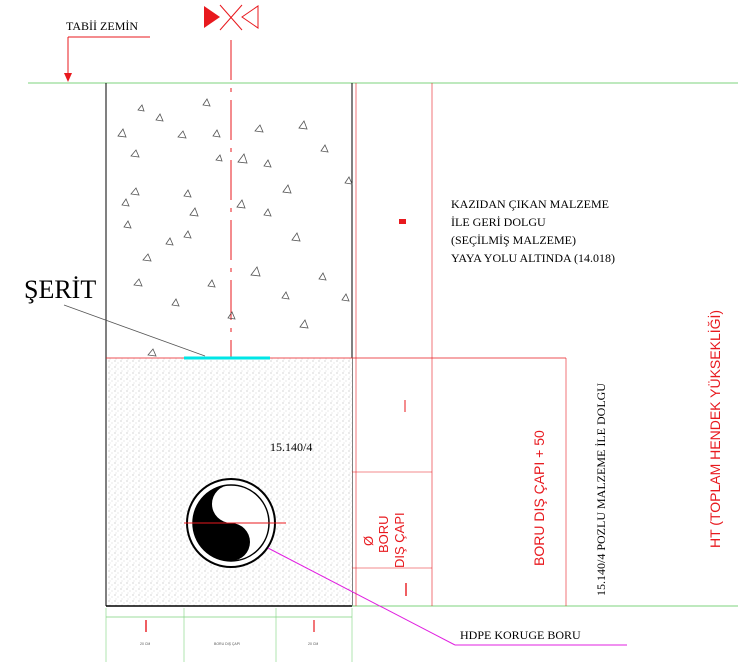 The width and height of the screenshot is (738, 662). Describe the element at coordinates (250, 17) in the screenshot. I see `axis-flag-outline-icon` at that location.